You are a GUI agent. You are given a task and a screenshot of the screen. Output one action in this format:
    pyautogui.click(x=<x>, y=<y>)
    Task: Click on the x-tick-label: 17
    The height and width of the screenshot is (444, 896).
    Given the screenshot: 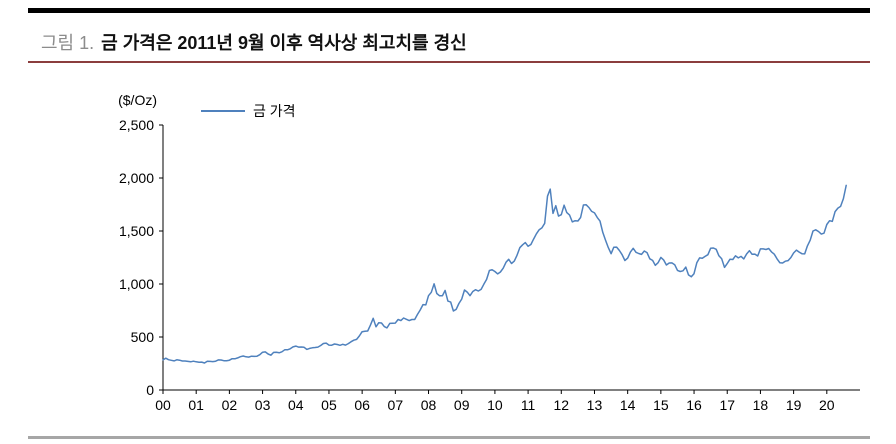 What is the action you would take?
    pyautogui.click(x=727, y=405)
    